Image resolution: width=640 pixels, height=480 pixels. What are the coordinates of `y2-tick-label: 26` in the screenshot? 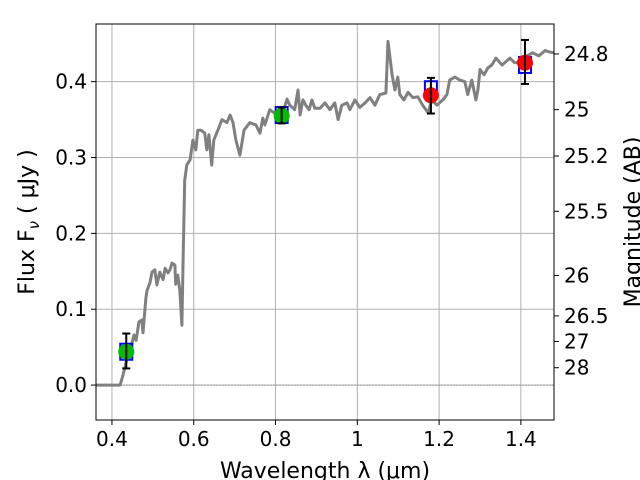 It's located at (576, 275).